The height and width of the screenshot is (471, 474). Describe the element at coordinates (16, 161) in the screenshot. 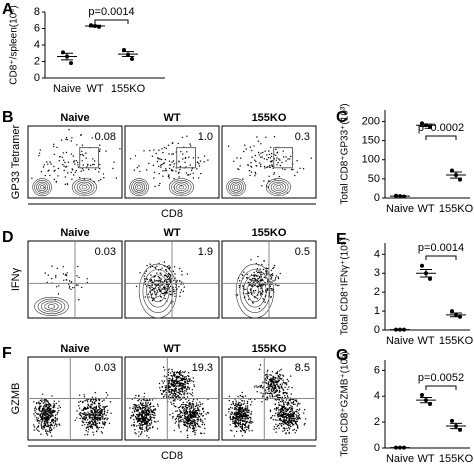

I see `y-axis-label: GP33 Tetramer` at that location.